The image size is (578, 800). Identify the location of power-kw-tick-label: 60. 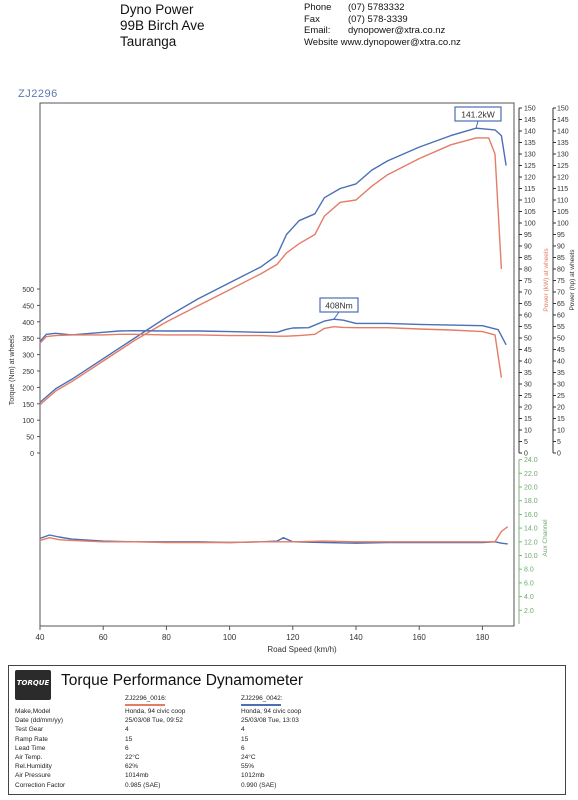
(528, 316).